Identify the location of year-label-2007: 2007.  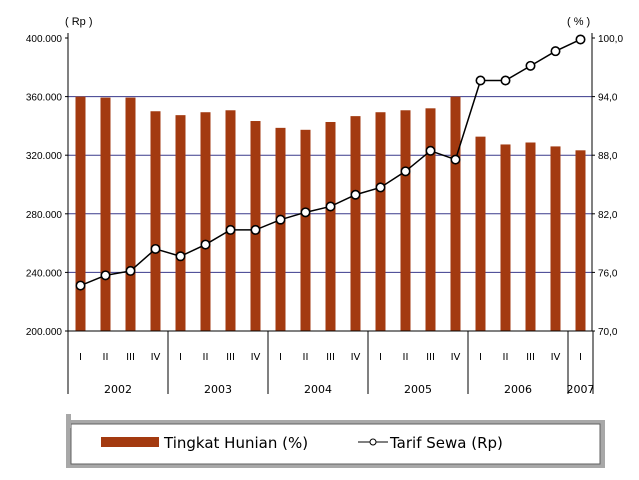
(581, 389).